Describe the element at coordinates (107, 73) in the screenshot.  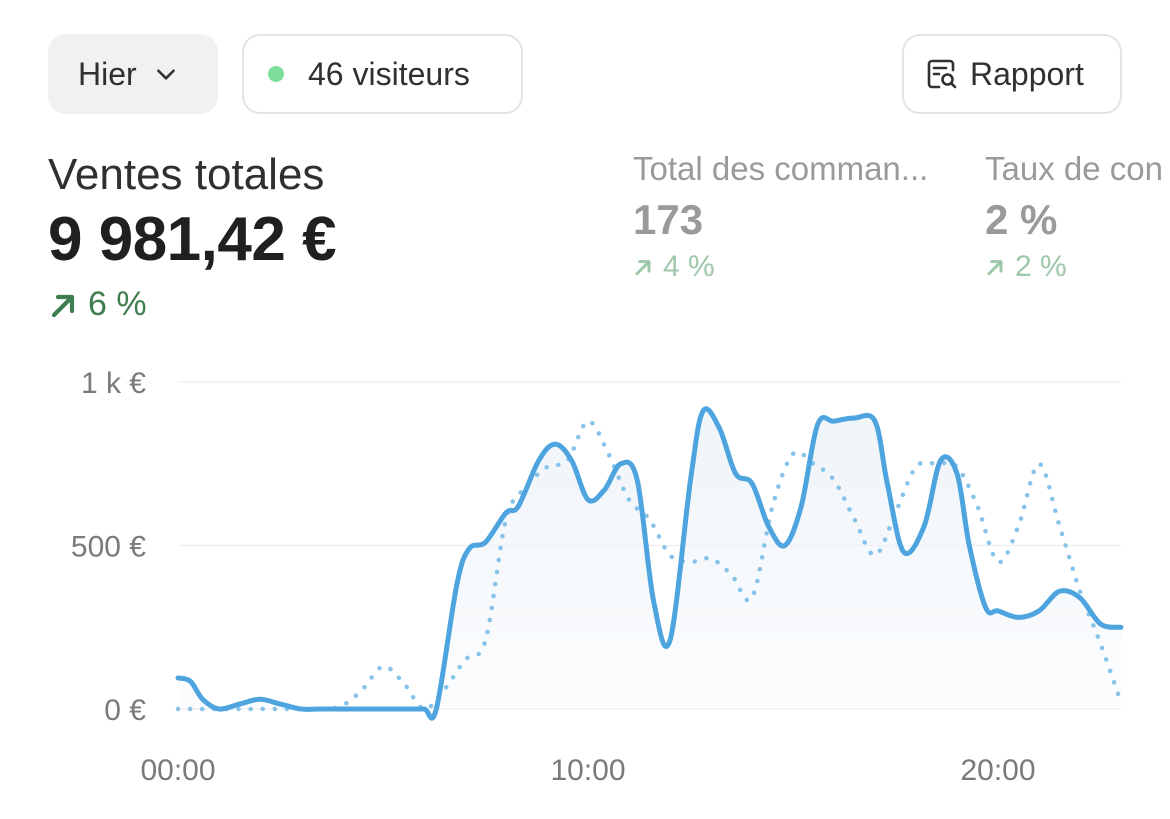
I see `date-range-label: Hier` at that location.